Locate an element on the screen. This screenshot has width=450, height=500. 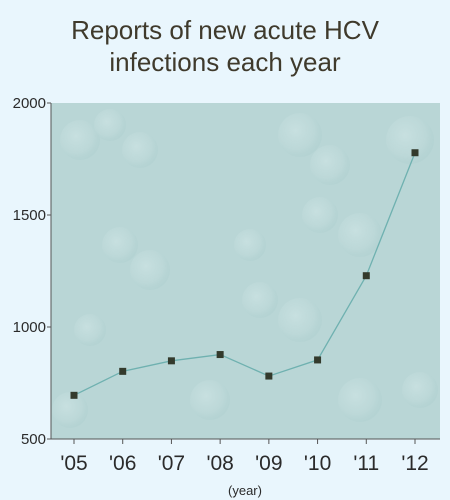
x-tick-label: '05 is located at coordinates (73, 463).